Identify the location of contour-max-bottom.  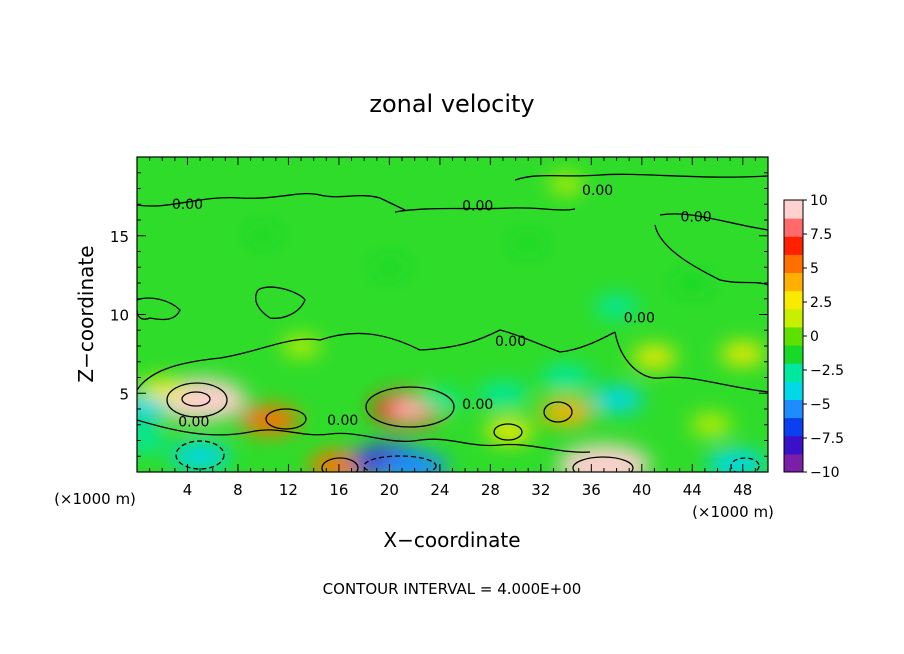
(603, 464).